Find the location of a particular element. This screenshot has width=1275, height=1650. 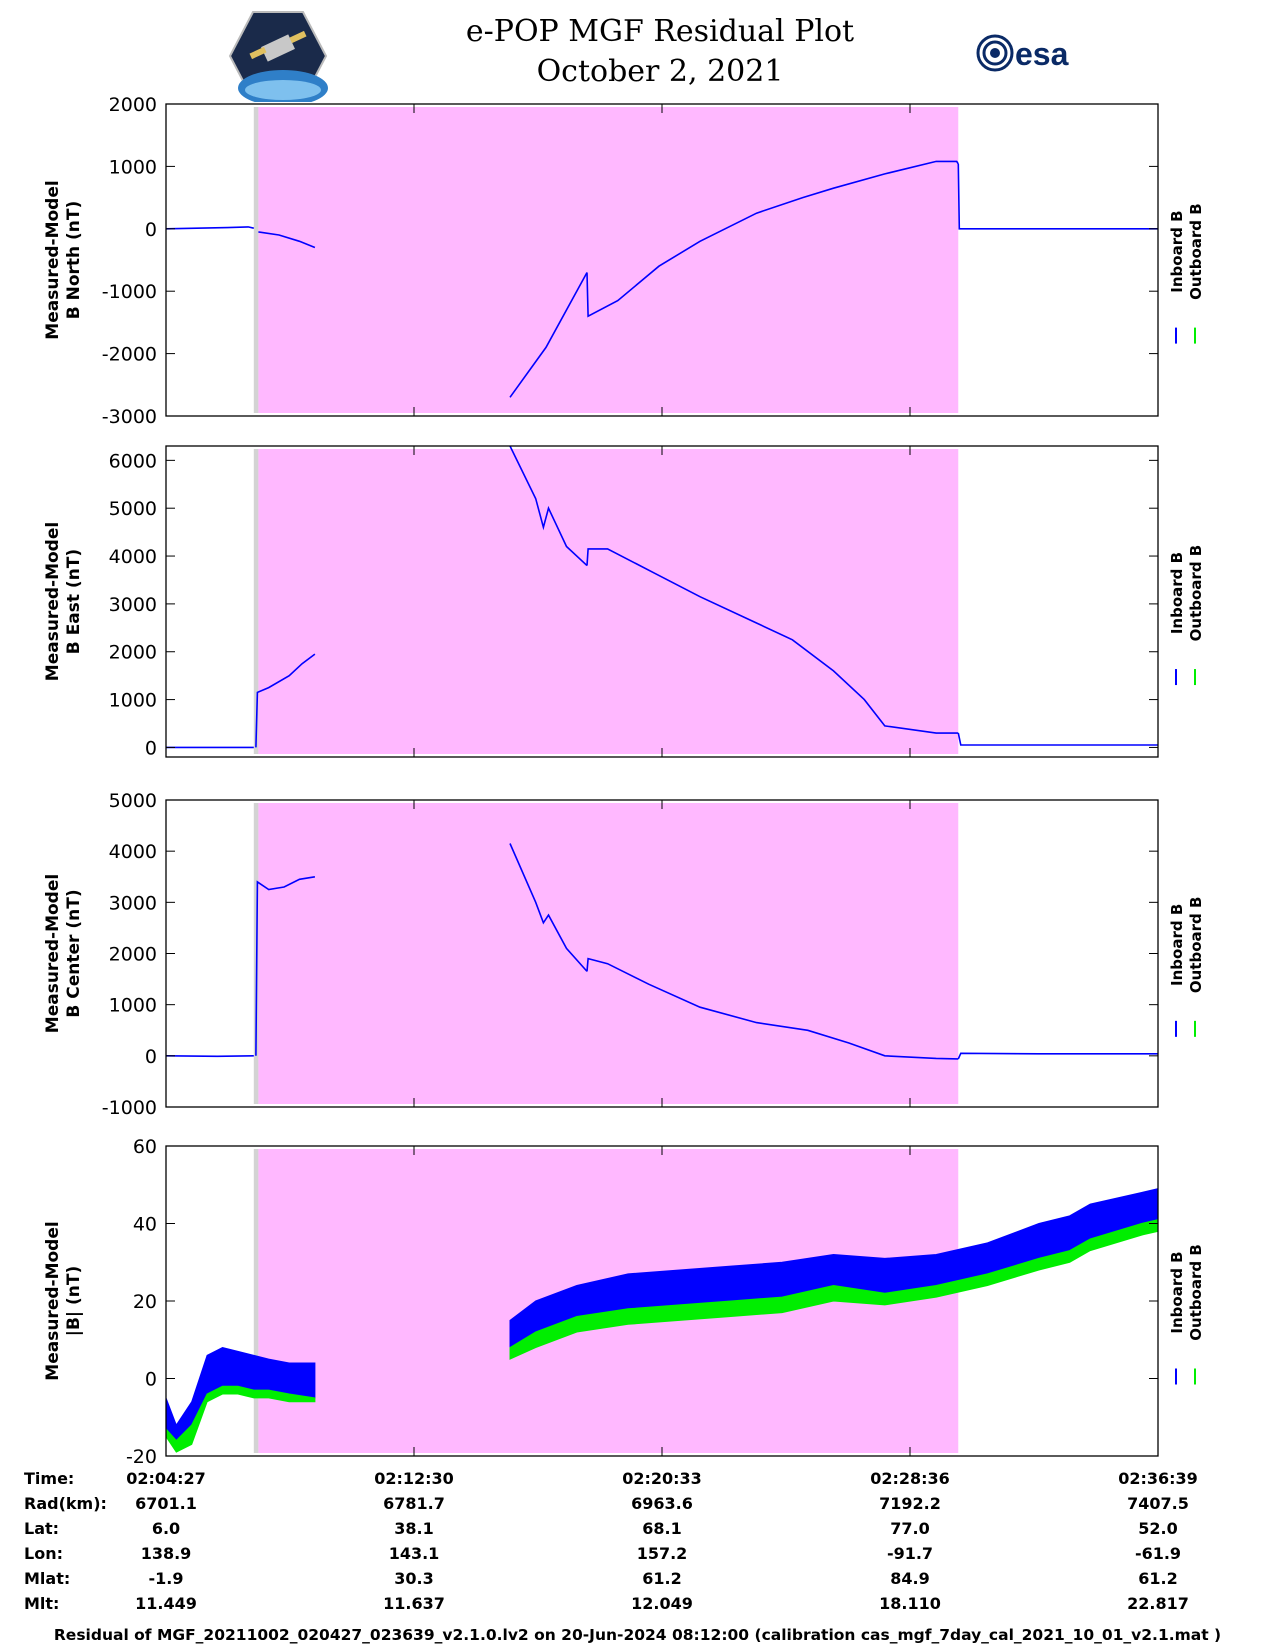

ephemeris-cell: 138.9 is located at coordinates (166, 1553).